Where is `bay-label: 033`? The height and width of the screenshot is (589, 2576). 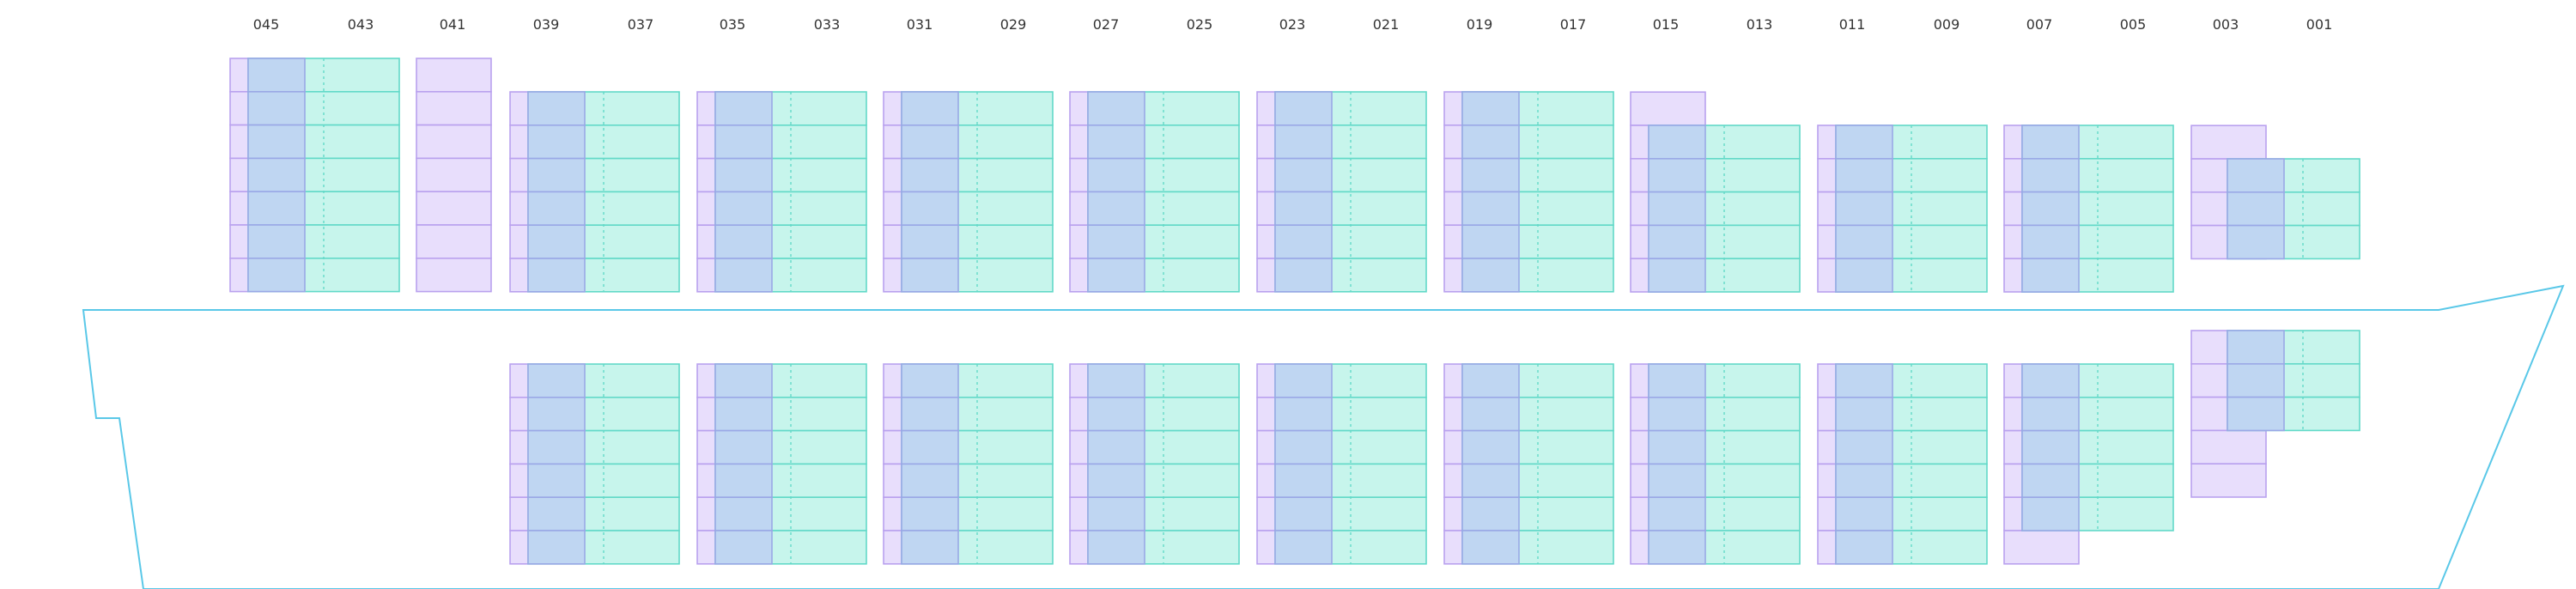 bay-label: 033 is located at coordinates (828, 25).